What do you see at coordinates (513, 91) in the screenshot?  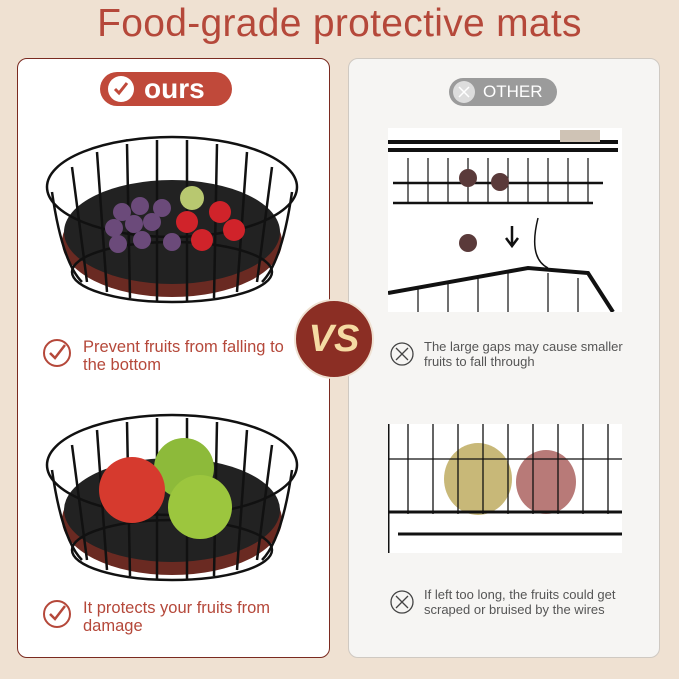 I see `other-label: OTHER` at bounding box center [513, 91].